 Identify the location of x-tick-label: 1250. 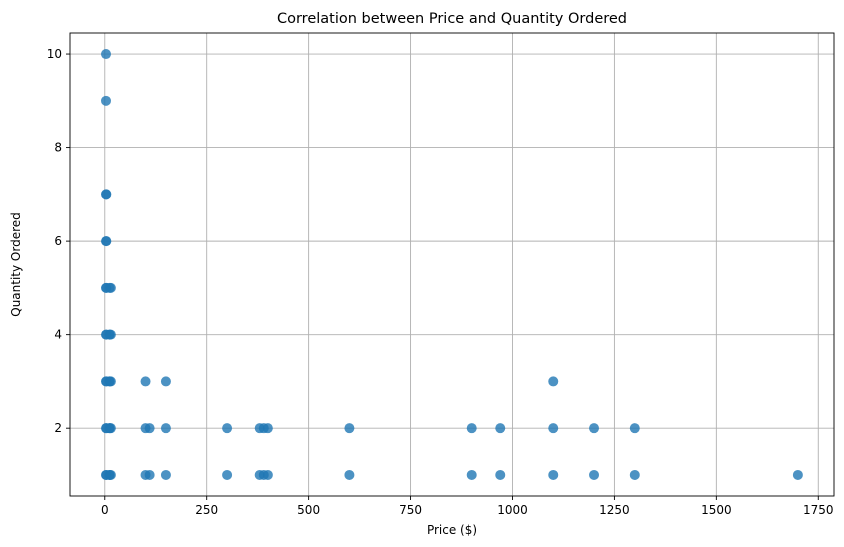
(614, 510).